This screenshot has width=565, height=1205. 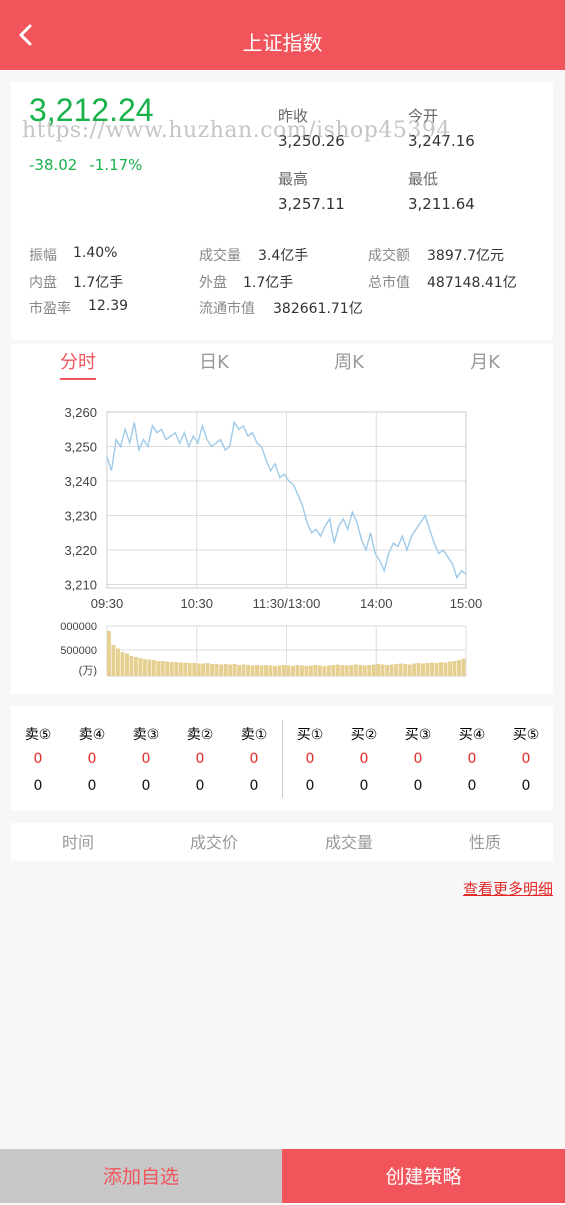 I want to click on volume-unit-label: (万), so click(x=88, y=671).